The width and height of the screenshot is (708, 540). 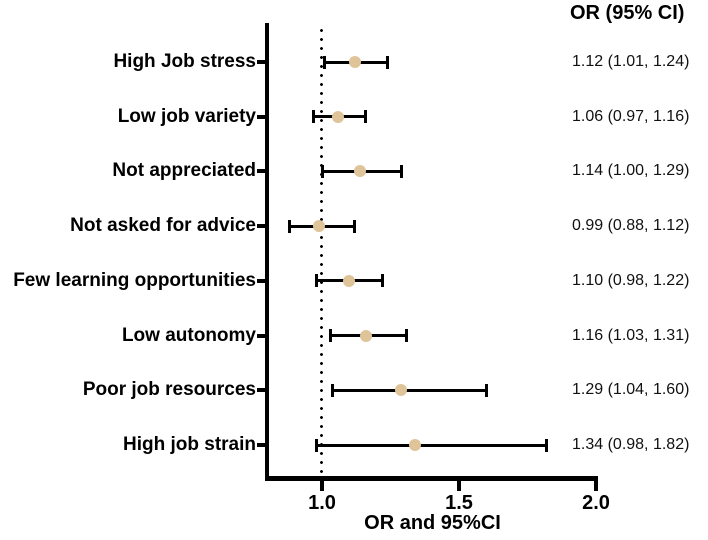 What do you see at coordinates (627, 13) in the screenshot?
I see `or-column-header: OR (95% CI)` at bounding box center [627, 13].